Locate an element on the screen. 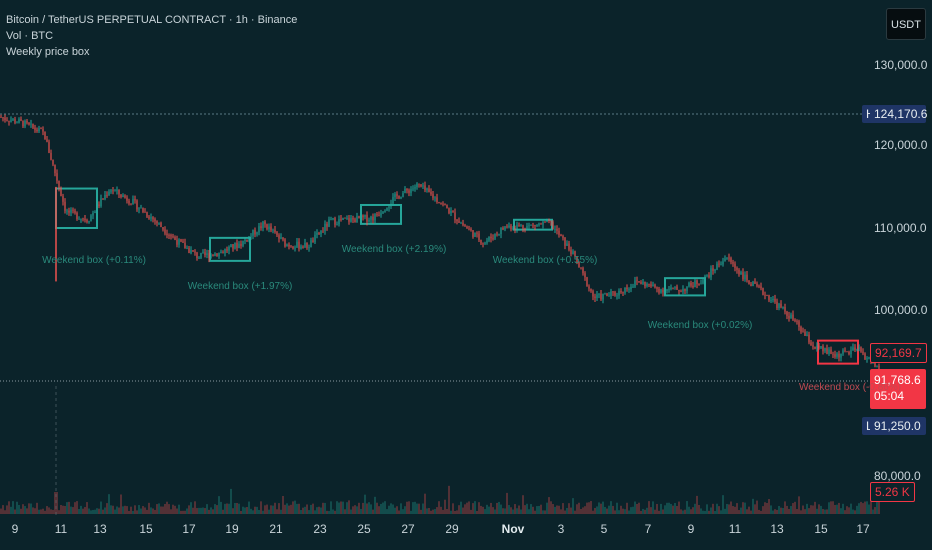 This screenshot has height=550, width=932. currency-button: USDT is located at coordinates (906, 24).